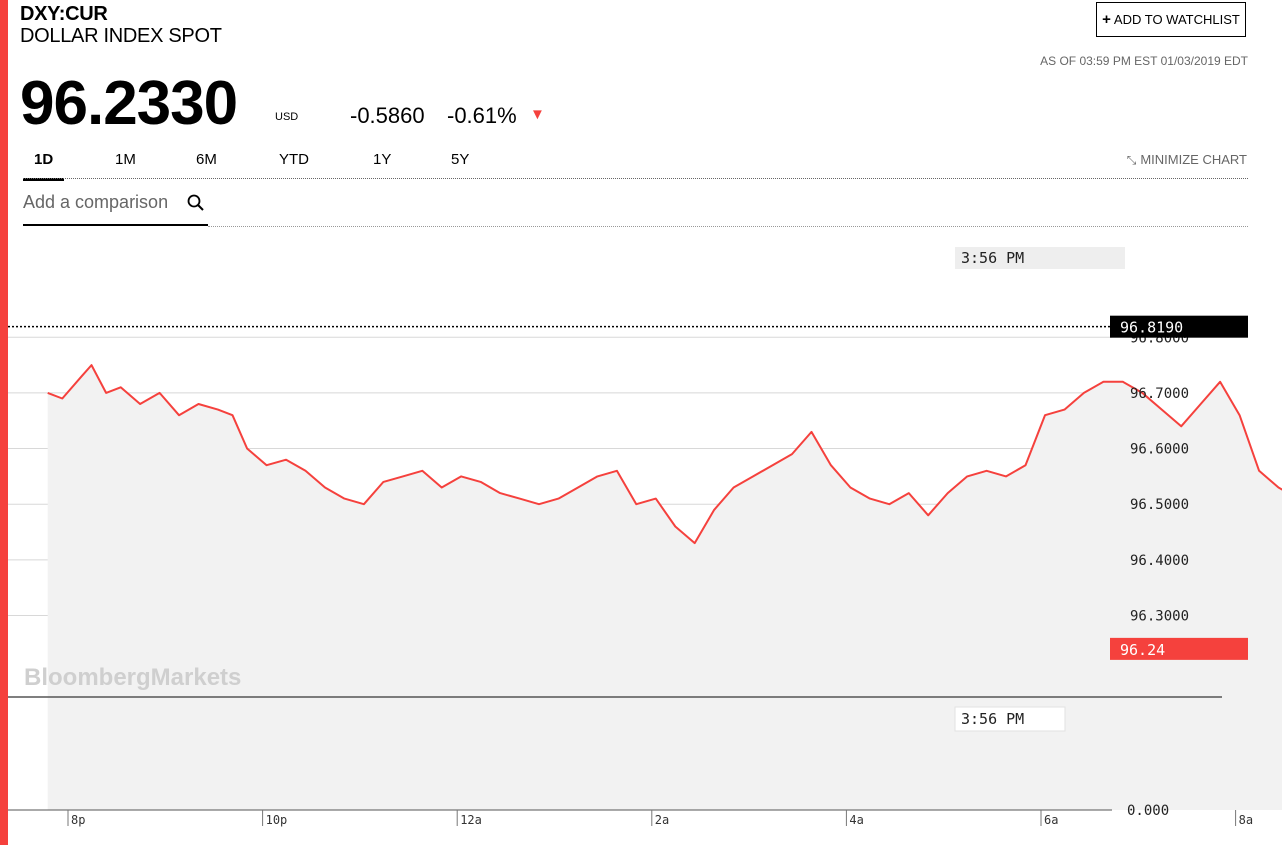  I want to click on currency-label: USD, so click(287, 117).